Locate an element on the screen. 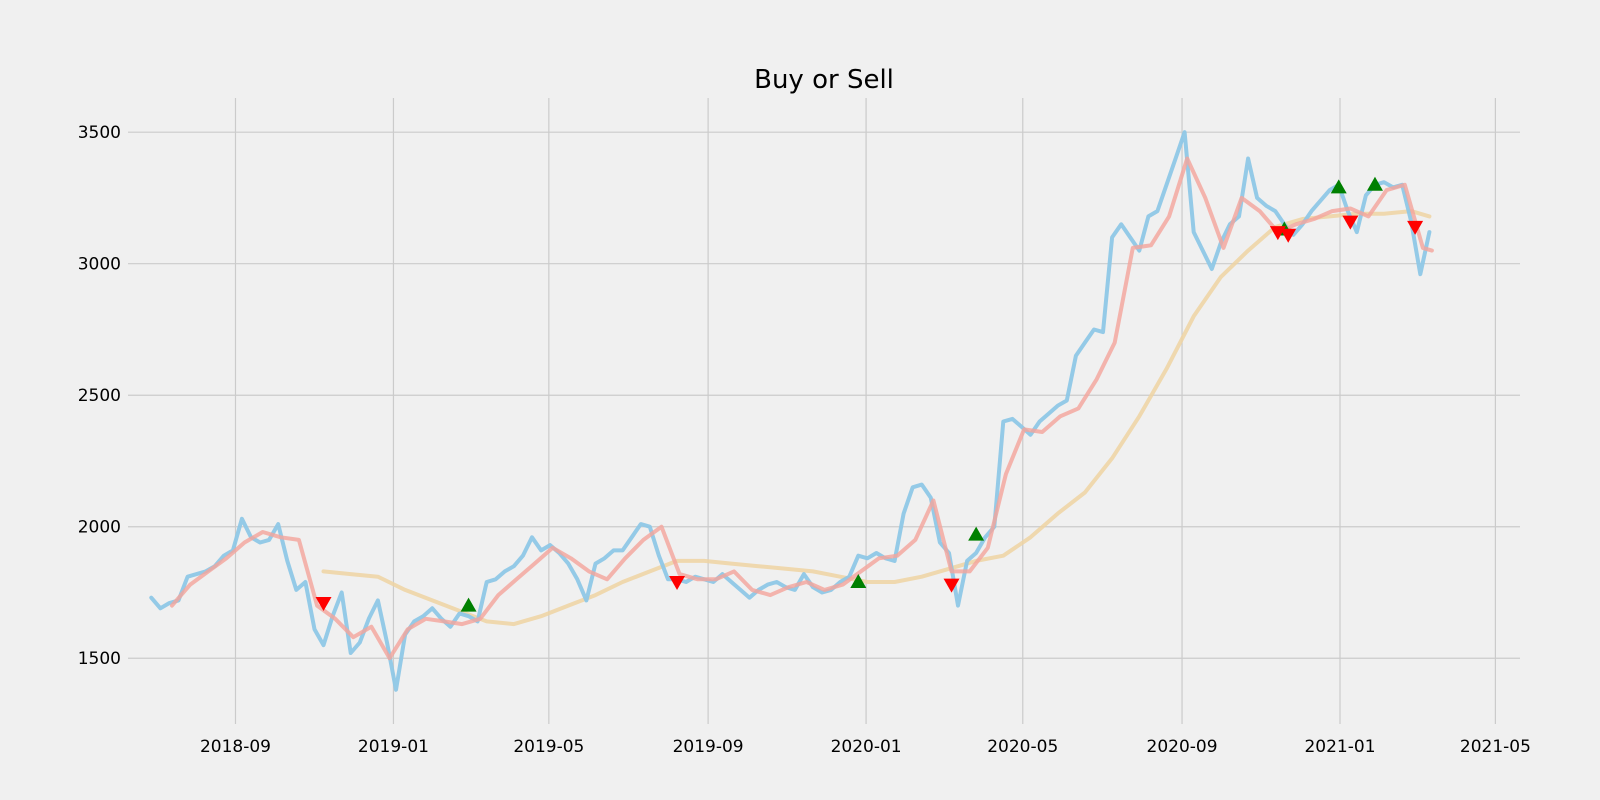 This screenshot has width=1600, height=800. x-tick-label: 2020-01 is located at coordinates (866, 747).